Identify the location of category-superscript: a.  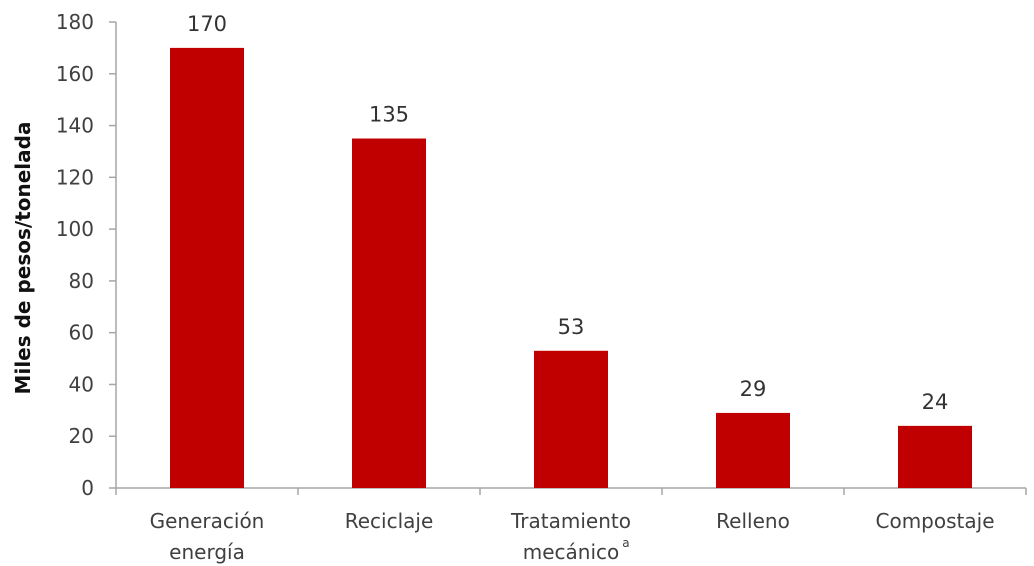
(625, 543).